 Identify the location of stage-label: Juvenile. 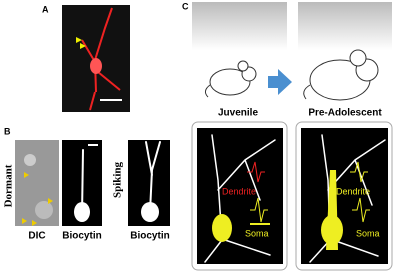
(238, 113).